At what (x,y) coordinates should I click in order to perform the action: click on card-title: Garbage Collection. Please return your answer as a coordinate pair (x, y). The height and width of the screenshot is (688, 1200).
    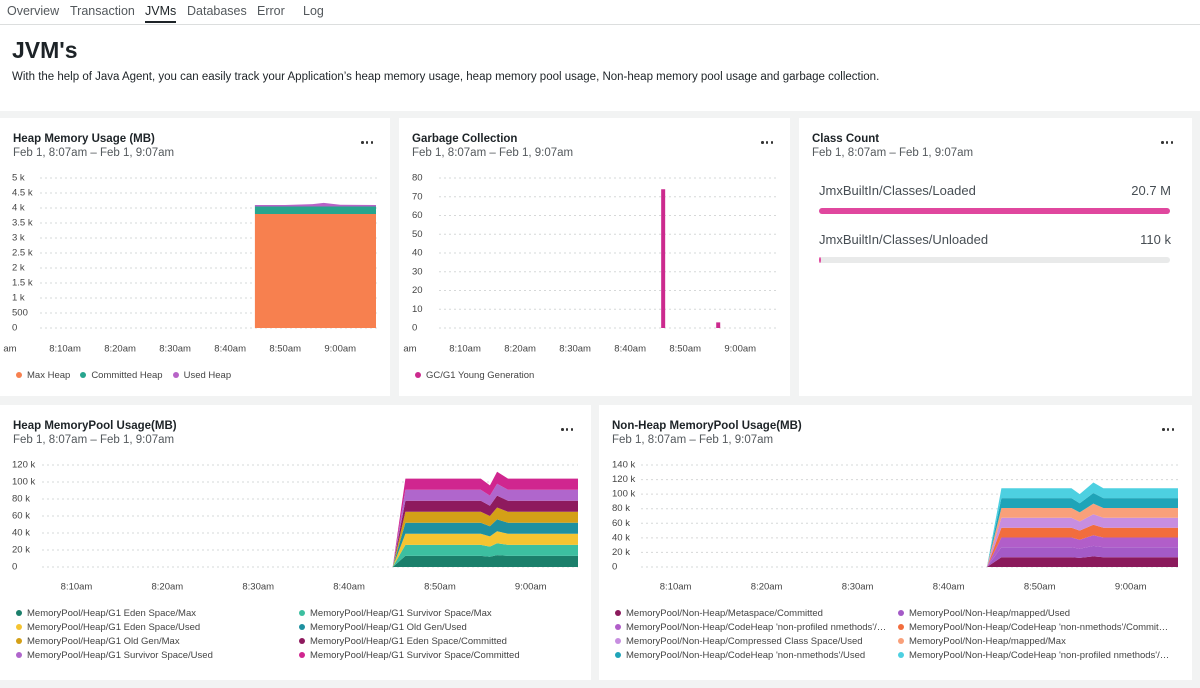
    Looking at the image, I should click on (465, 139).